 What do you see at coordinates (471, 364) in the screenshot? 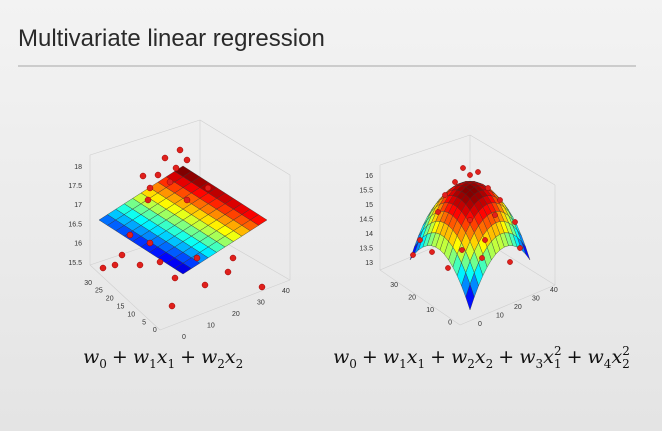
I see `subscript: 2` at bounding box center [471, 364].